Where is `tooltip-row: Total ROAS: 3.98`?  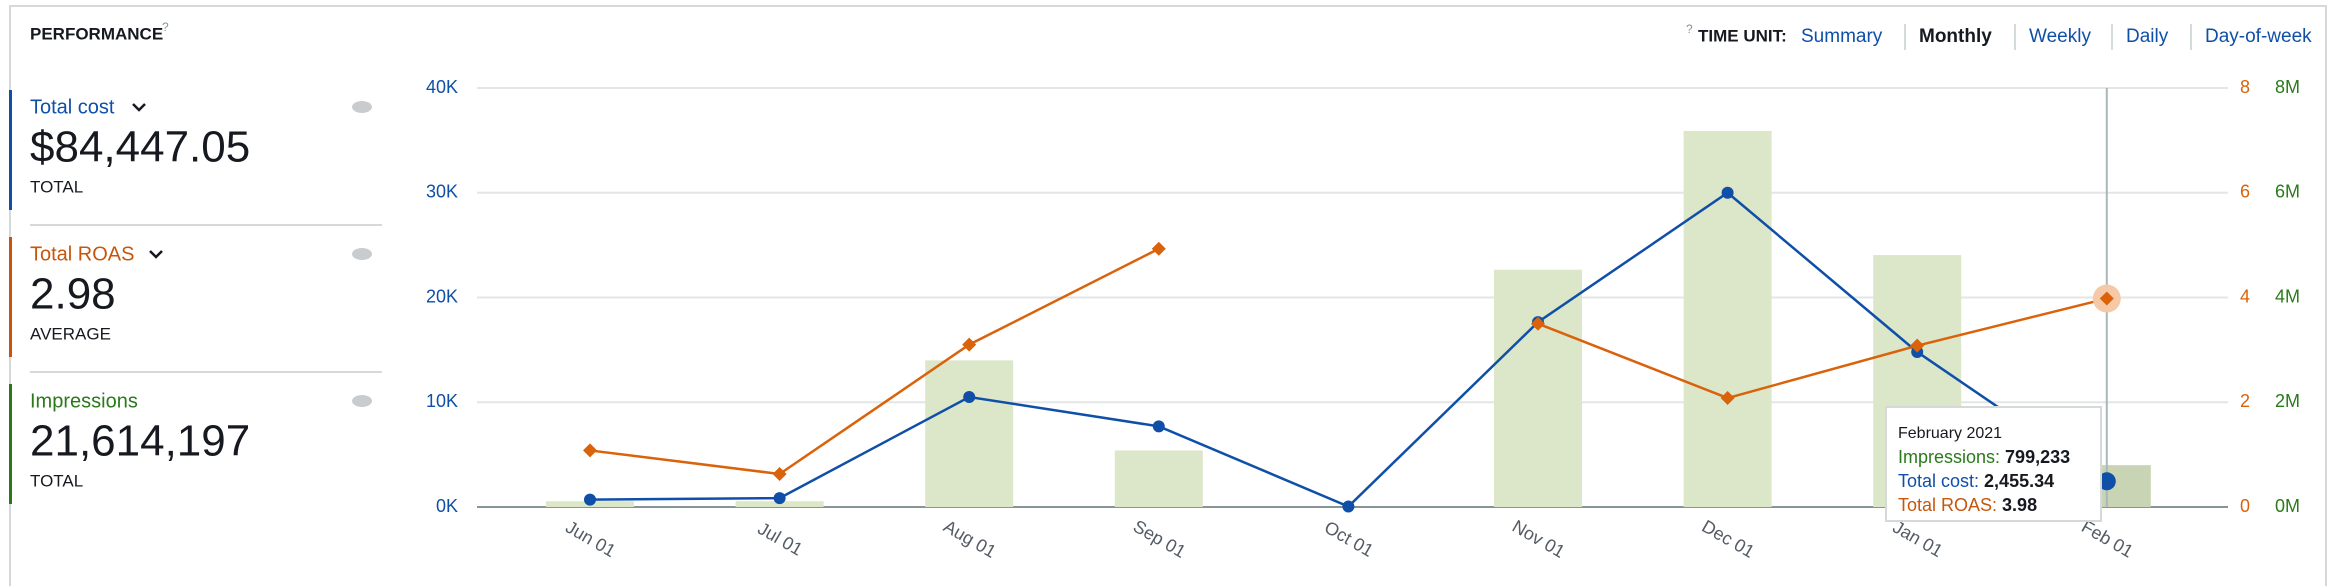 tooltip-row: Total ROAS: 3.98 is located at coordinates (1967, 505).